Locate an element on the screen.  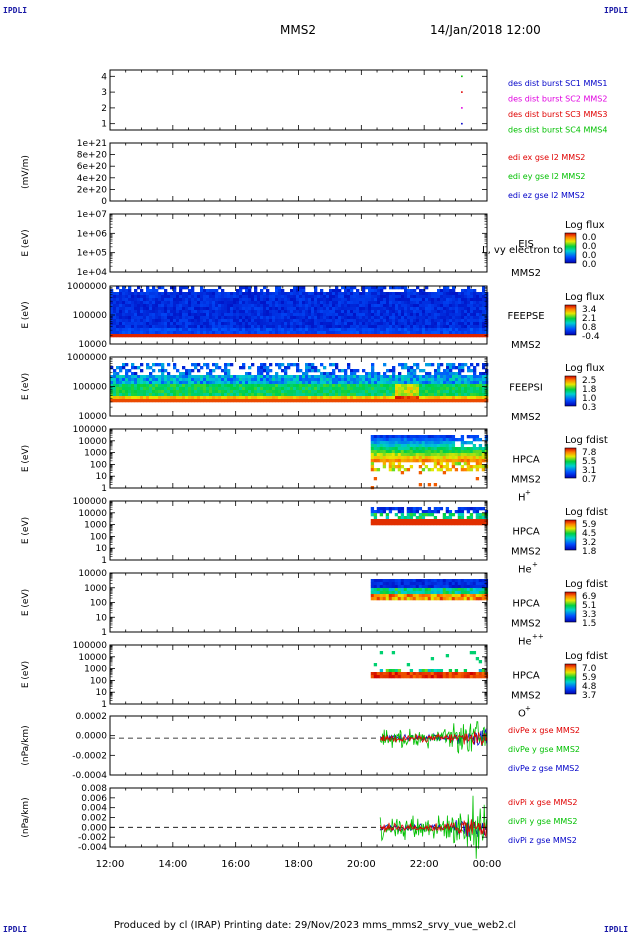
time-tick-label: 18:00 is located at coordinates (298, 864).